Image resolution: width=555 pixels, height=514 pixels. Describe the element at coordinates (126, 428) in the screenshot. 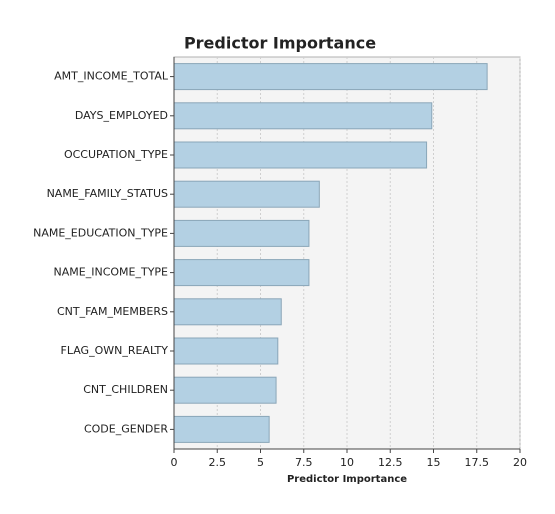

I see `y-tick-label: CODE_GENDER` at that location.